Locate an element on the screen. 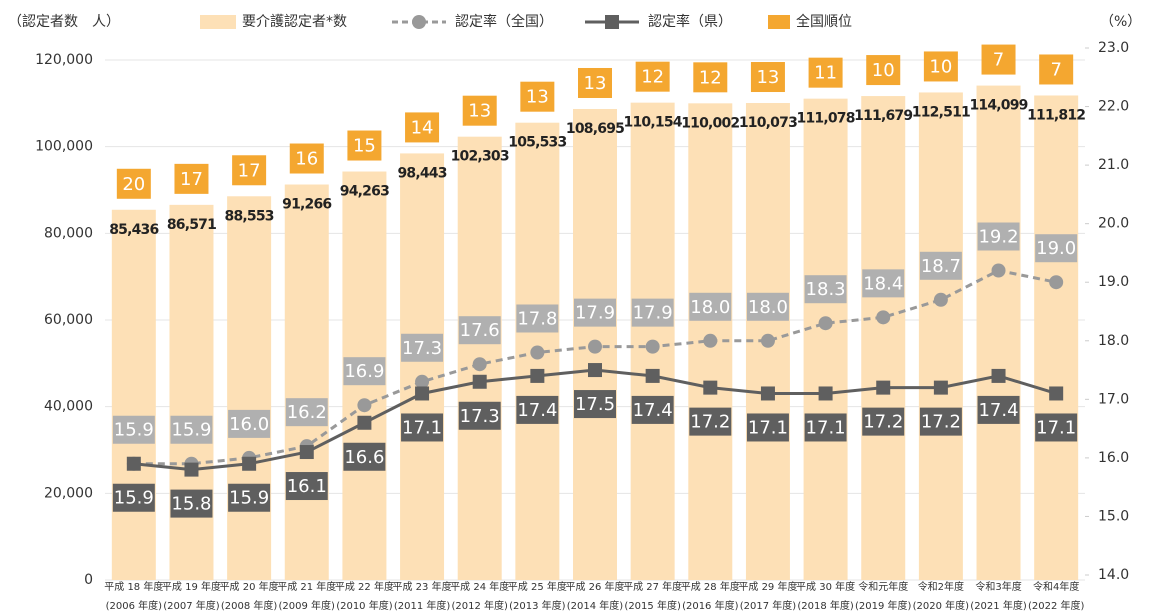 This screenshot has height=616, width=1161. x-tick-label: 令和3年度 is located at coordinates (998, 586).